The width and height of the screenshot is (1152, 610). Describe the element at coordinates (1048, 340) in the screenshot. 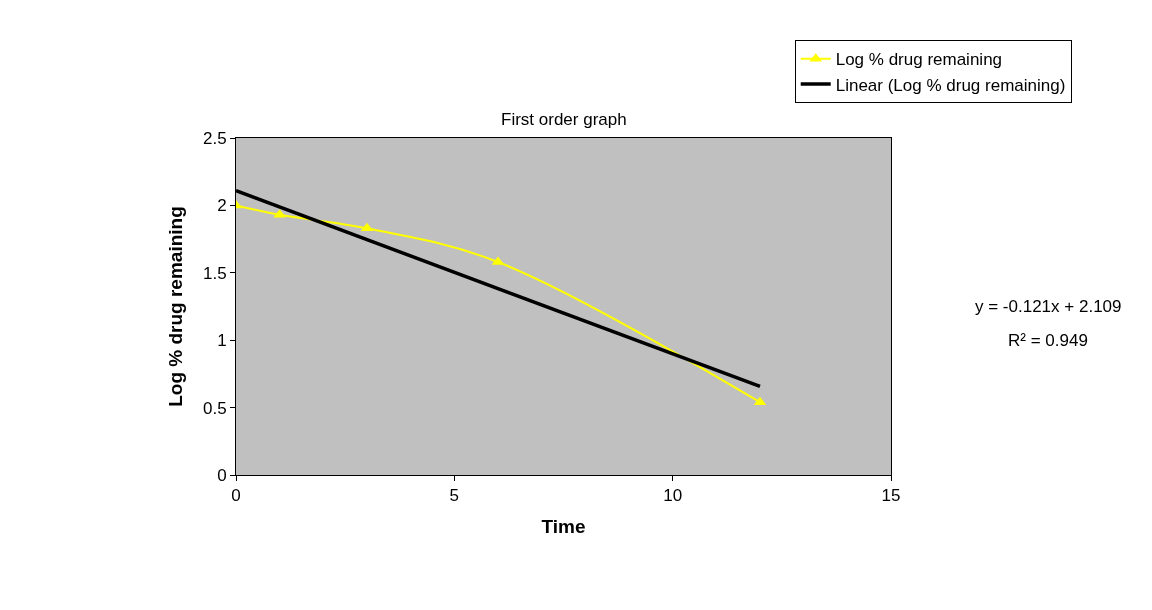

I see `text: R² = 0.949` at that location.